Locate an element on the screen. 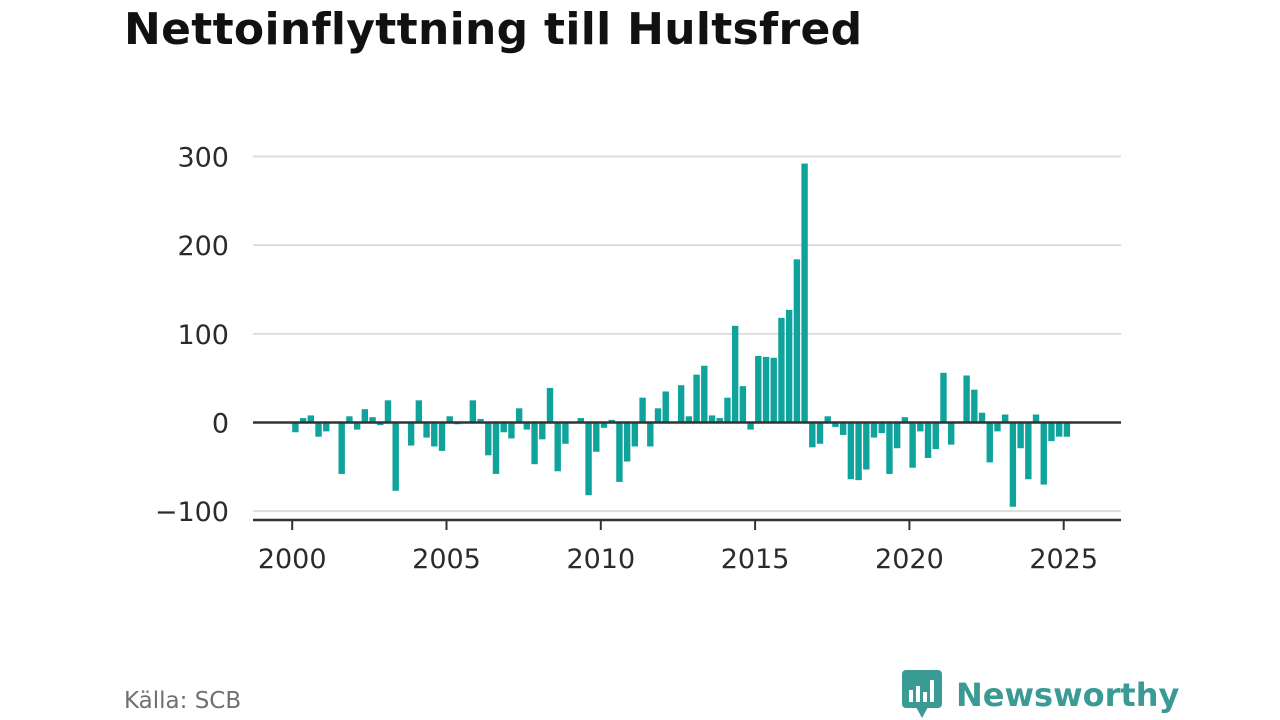 The image size is (1280, 720). bar-2019-q3 is located at coordinates (897, 435).